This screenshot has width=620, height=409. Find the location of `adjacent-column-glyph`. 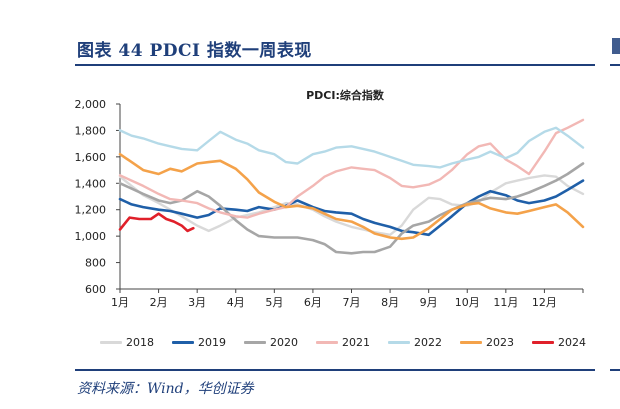

adjacent-column-glyph is located at coordinates (616, 46).